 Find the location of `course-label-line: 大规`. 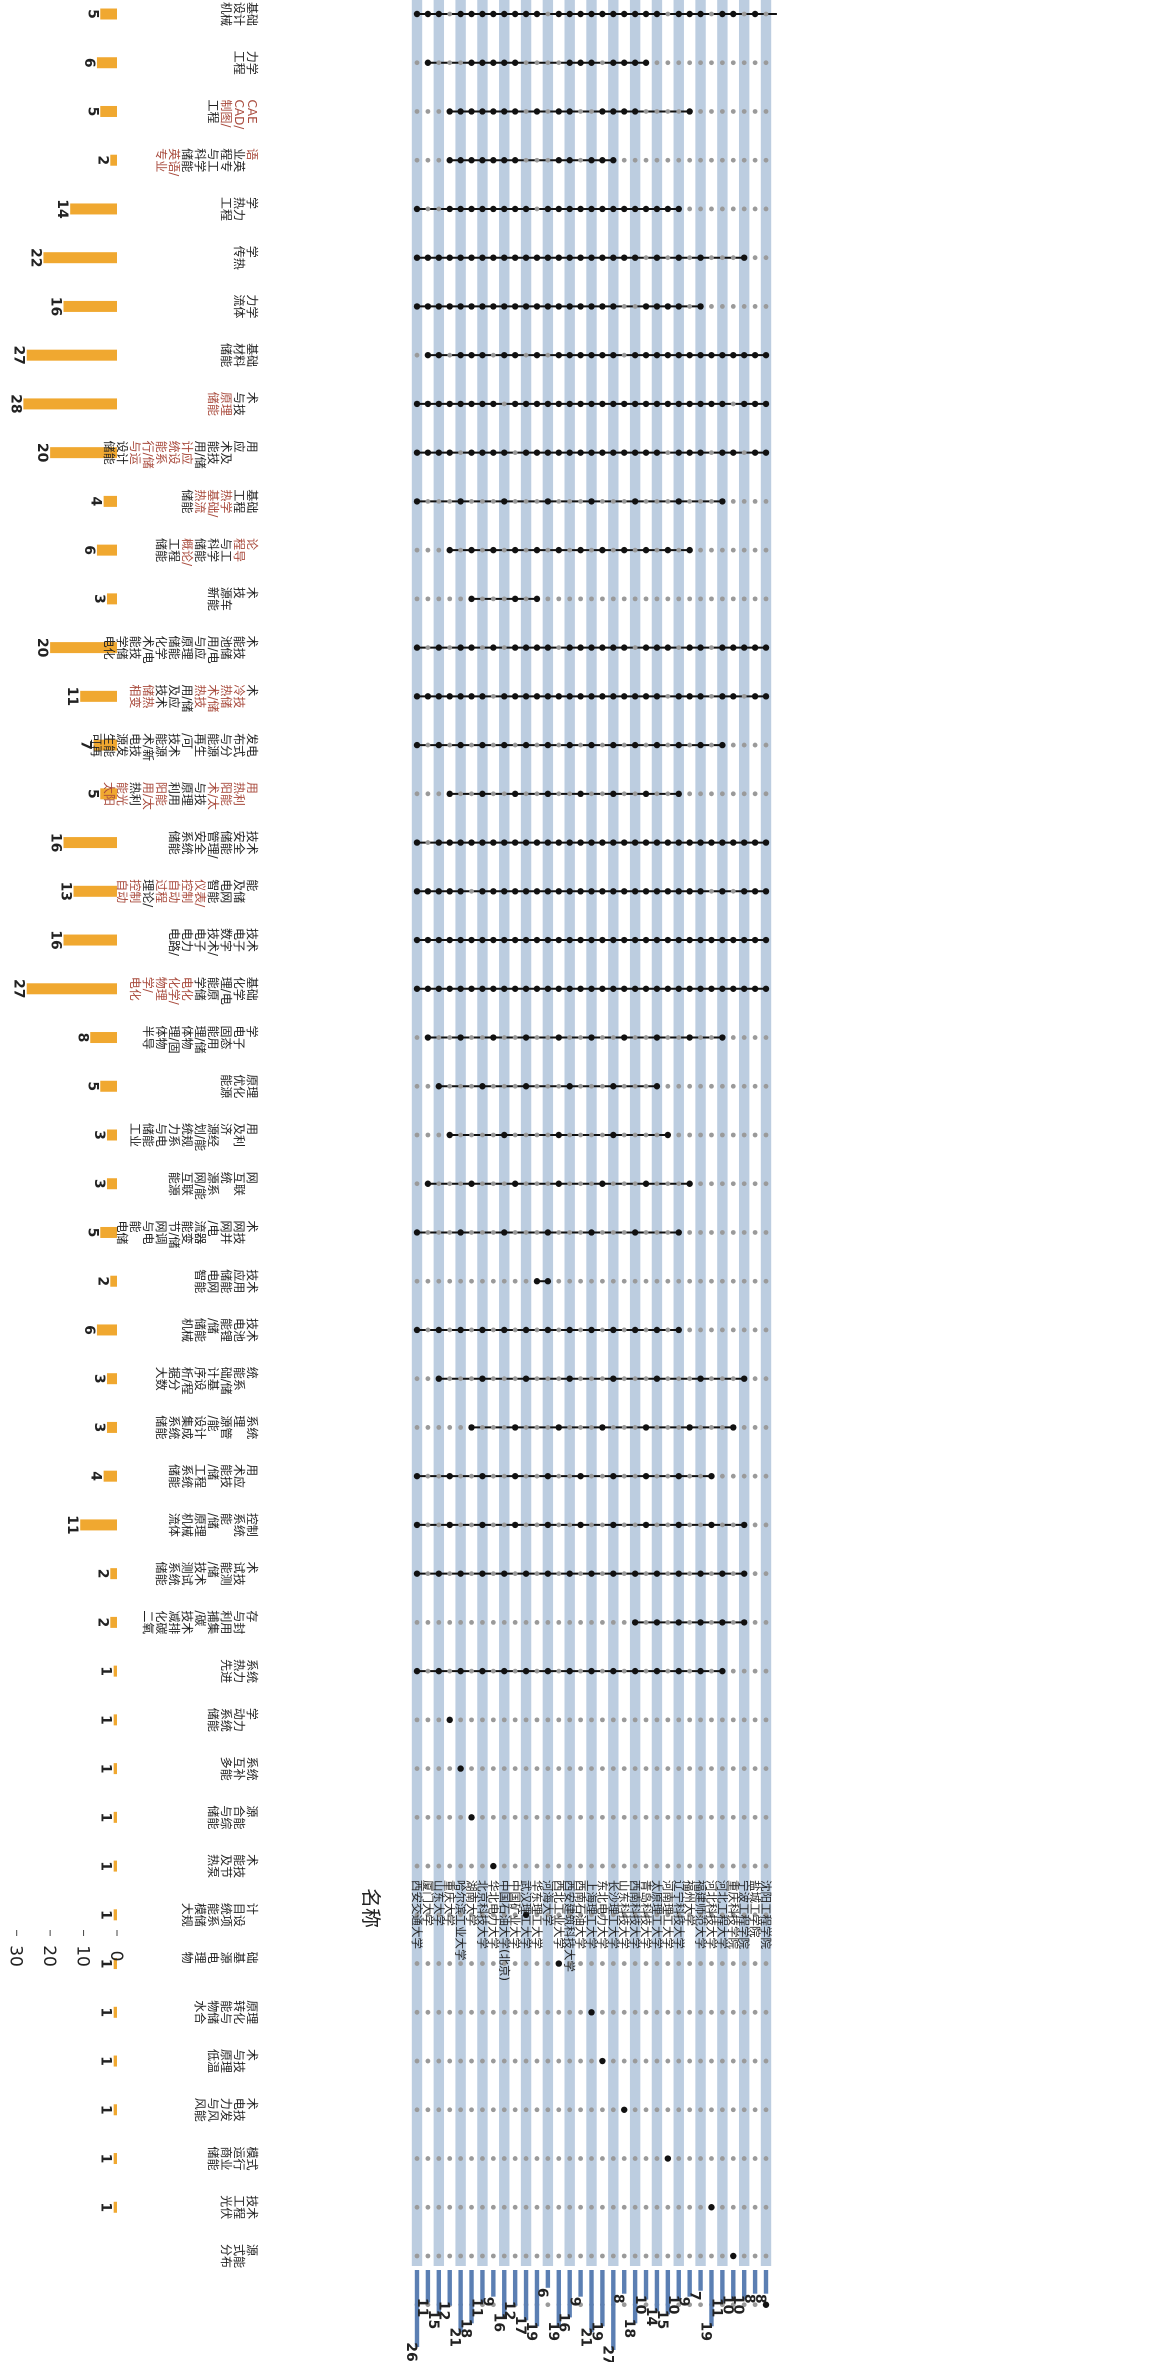

course-label-line: 大规 is located at coordinates (187, 1915).